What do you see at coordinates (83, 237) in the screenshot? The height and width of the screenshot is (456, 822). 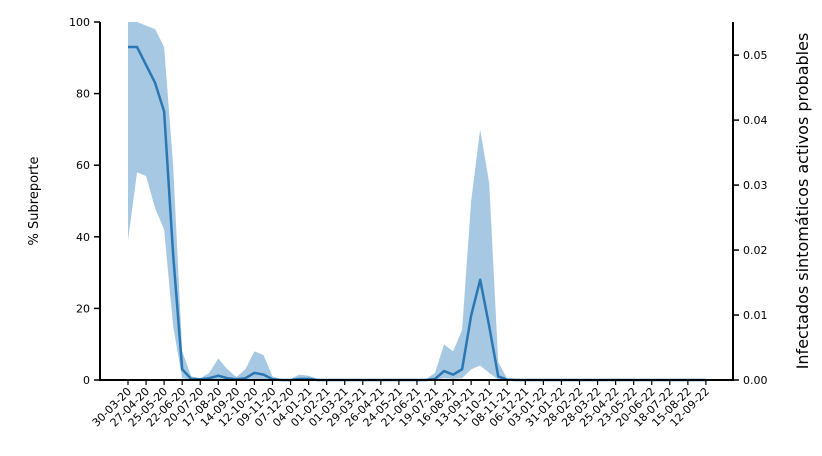 I see `y-tick-label: 40` at bounding box center [83, 237].